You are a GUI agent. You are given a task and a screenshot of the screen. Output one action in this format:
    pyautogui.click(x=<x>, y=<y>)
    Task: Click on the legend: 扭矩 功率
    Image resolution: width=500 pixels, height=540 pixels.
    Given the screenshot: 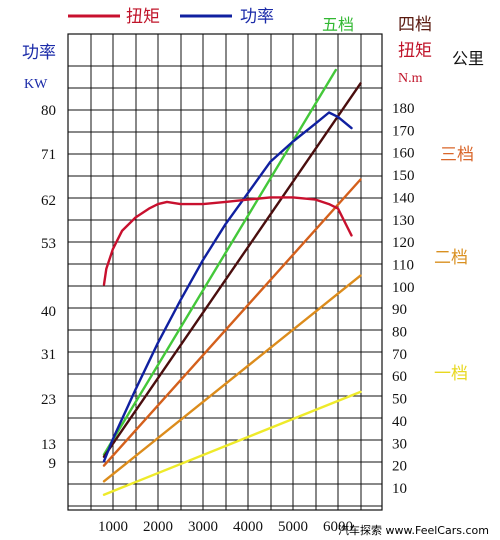 What is the action you would take?
    pyautogui.click(x=171, y=16)
    